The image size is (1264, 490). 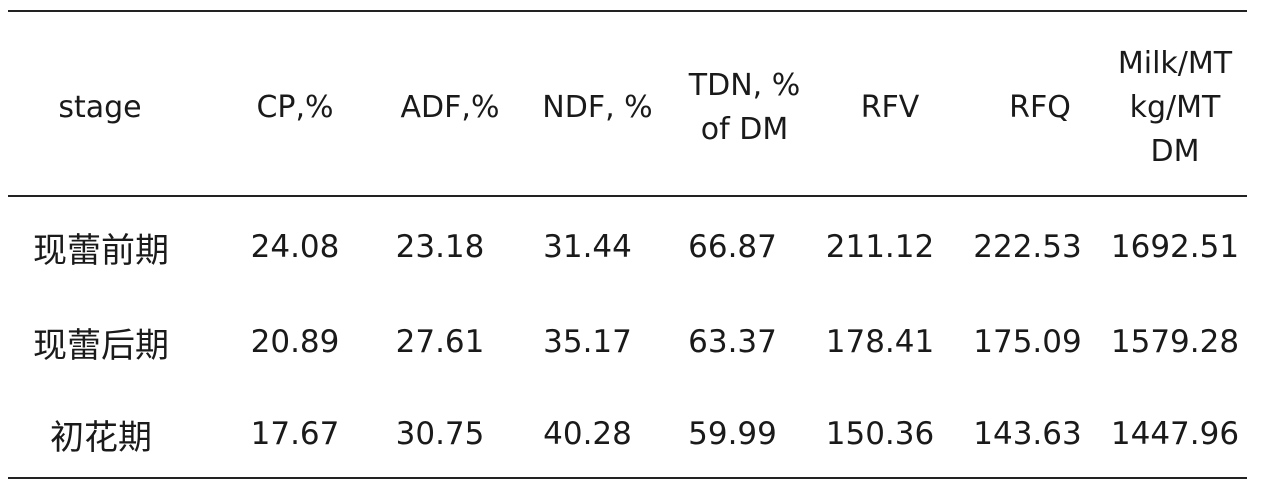 What do you see at coordinates (732, 247) in the screenshot?
I see `row-1-tdn: 66.87` at bounding box center [732, 247].